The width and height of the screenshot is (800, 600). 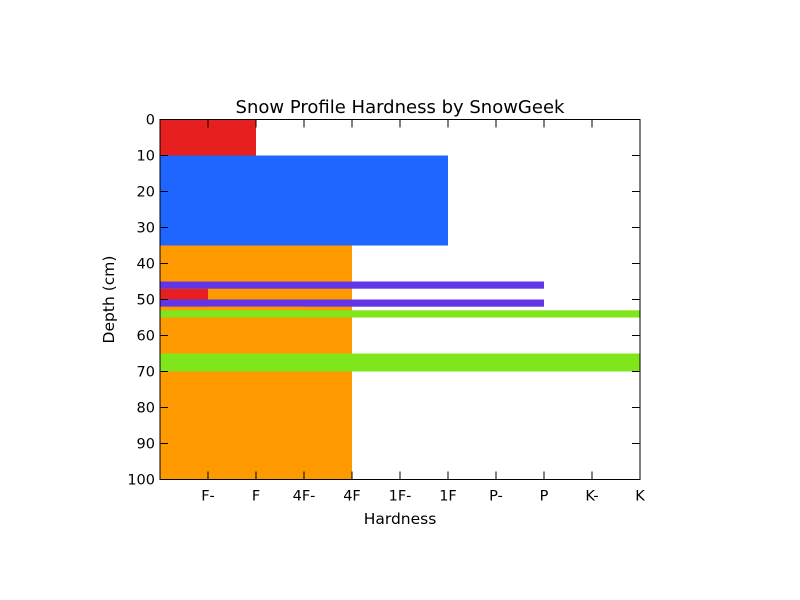 What do you see at coordinates (448, 497) in the screenshot?
I see `x-tick-label: 1F` at bounding box center [448, 497].